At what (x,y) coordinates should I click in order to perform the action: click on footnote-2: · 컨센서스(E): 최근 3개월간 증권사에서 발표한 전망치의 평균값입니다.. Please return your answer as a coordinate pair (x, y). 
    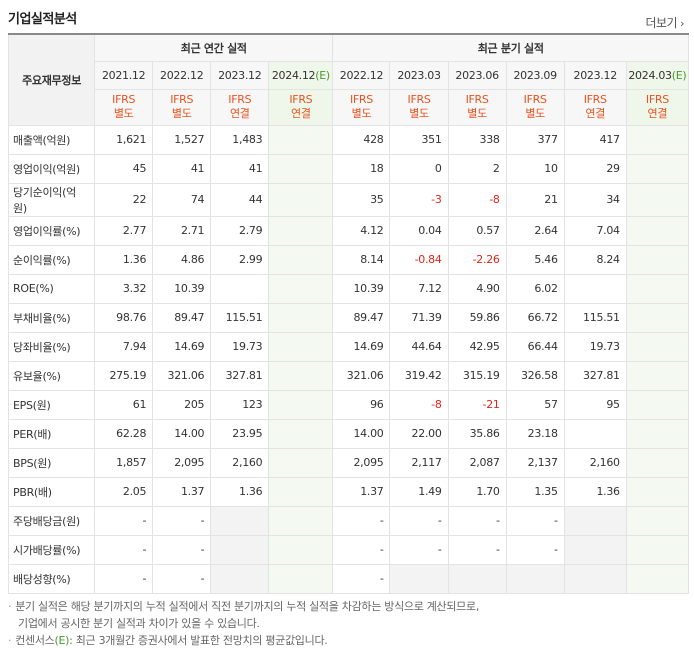
    Looking at the image, I should click on (168, 640).